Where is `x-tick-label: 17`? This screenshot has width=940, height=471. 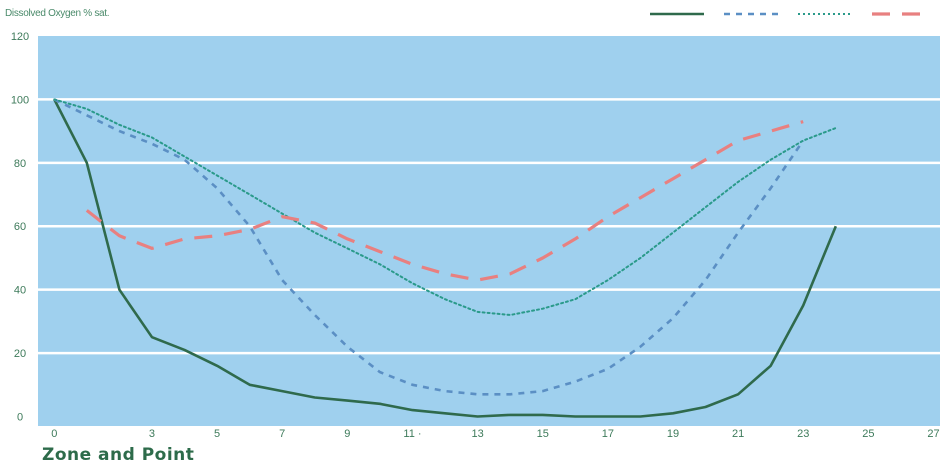 x-tick-label: 17 is located at coordinates (608, 434).